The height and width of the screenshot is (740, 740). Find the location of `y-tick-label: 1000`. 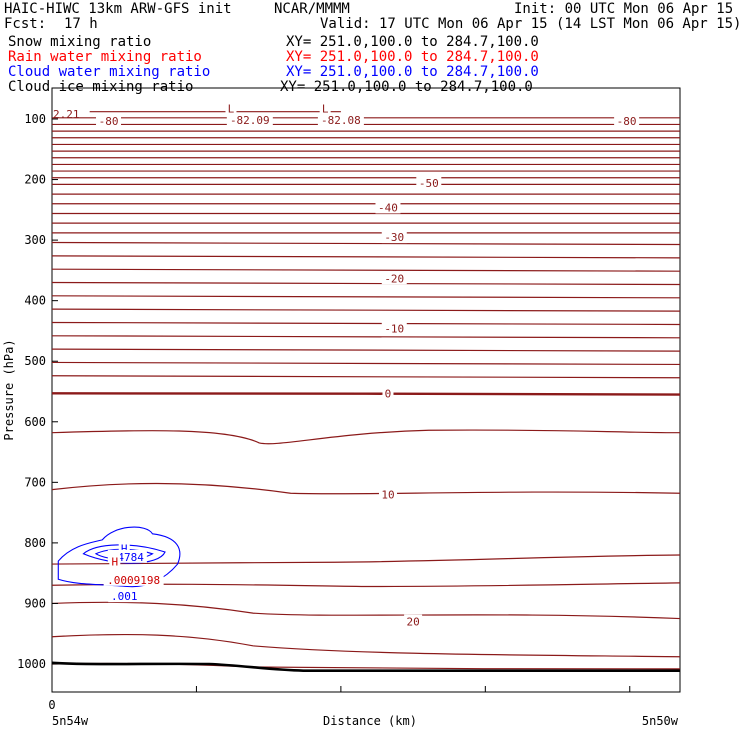

y-tick-label: 1000 is located at coordinates (31, 664).